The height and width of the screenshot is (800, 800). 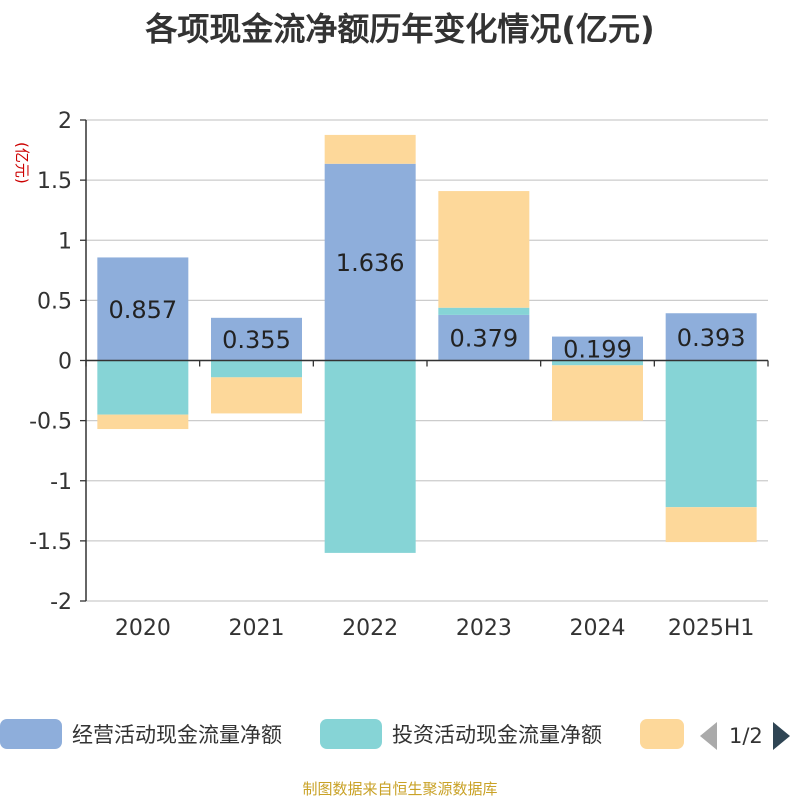 What do you see at coordinates (177, 735) in the screenshot?
I see `legend-label-operating: 经营活动现金流量净额` at bounding box center [177, 735].